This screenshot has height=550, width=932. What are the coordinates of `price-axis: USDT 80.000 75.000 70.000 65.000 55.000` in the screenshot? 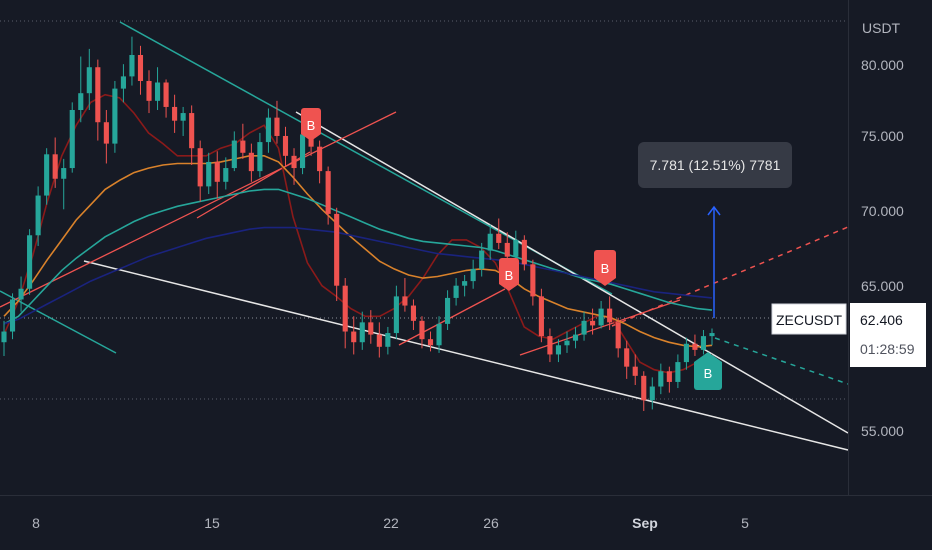 It's located at (876, 247).